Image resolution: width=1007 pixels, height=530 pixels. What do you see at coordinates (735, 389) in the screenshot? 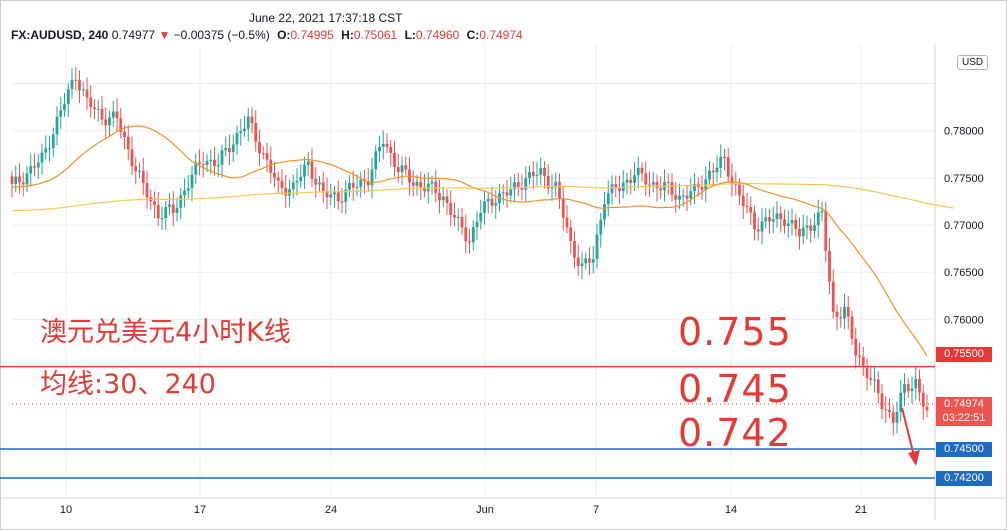
I see `level-label-0745: 0.745` at bounding box center [735, 389].